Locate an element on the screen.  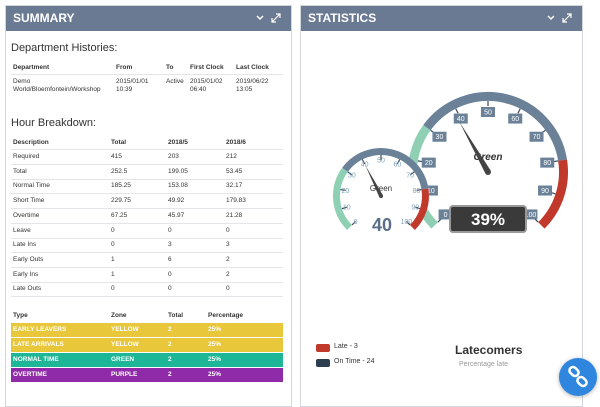
caption-title: Latecomers is located at coordinates (489, 350).